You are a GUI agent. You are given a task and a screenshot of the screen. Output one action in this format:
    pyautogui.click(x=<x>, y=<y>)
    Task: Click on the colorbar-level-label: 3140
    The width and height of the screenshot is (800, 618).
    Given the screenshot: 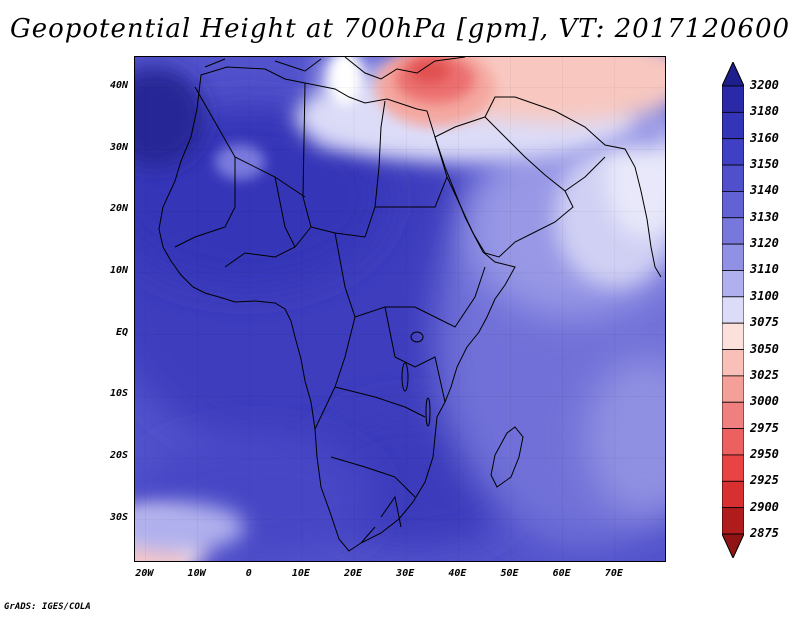 What is the action you would take?
    pyautogui.click(x=764, y=190)
    